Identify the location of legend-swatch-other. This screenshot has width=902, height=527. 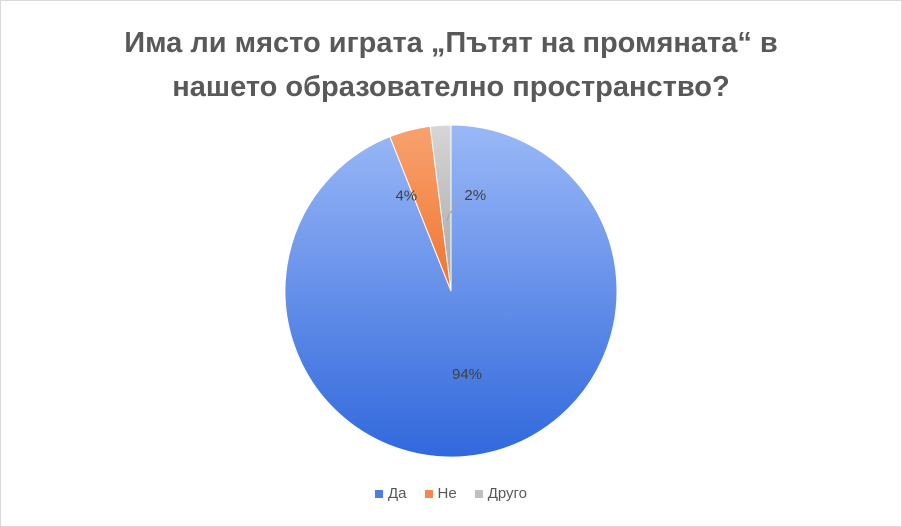
(478, 493).